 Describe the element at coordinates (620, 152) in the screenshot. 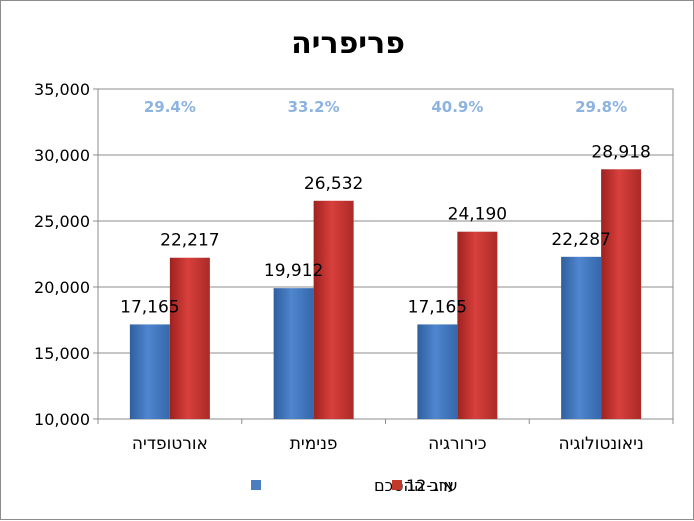

I see `data-label: 28,918` at that location.